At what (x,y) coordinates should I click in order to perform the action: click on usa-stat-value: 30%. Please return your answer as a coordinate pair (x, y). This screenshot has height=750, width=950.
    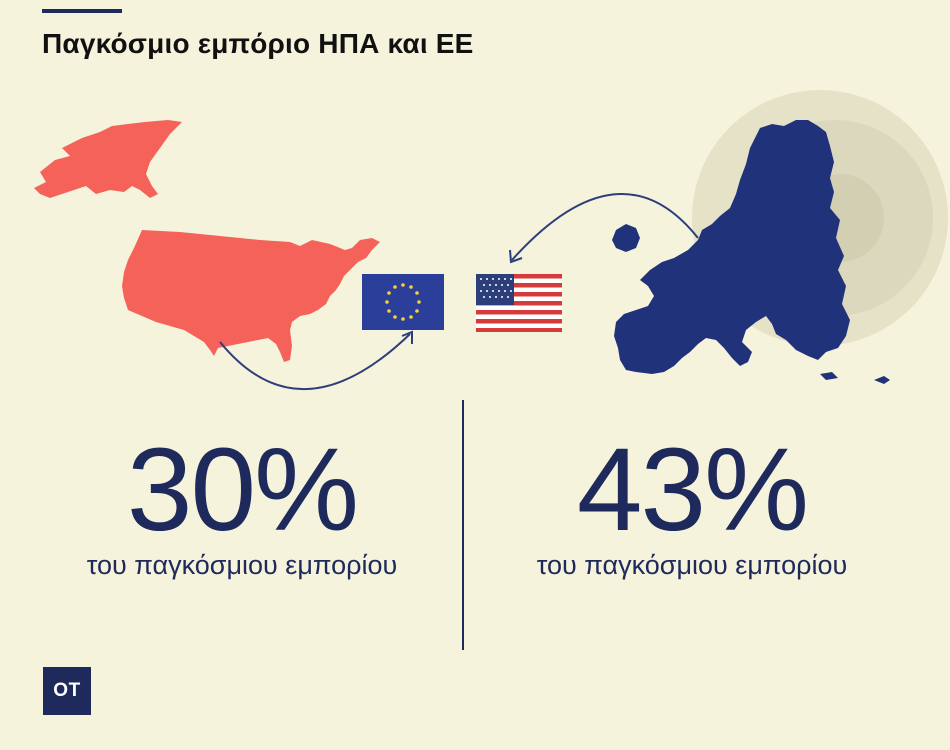
    Looking at the image, I should click on (242, 490).